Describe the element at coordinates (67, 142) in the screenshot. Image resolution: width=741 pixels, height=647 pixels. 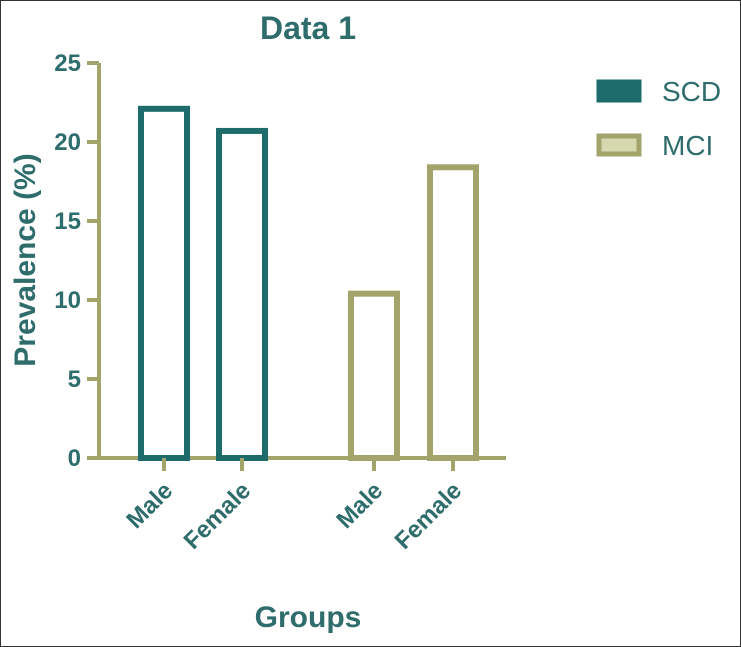
I see `y-tick-label: 20` at that location.